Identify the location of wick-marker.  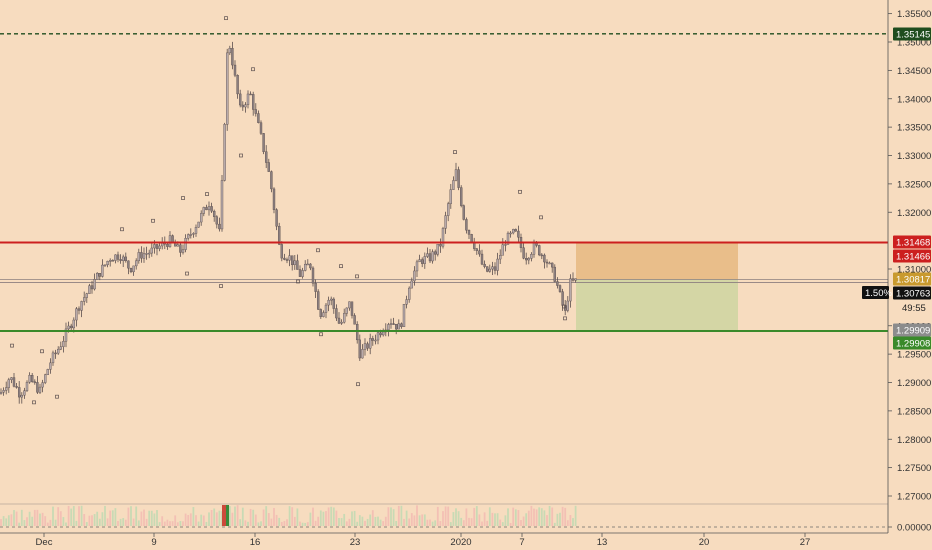
(226, 18).